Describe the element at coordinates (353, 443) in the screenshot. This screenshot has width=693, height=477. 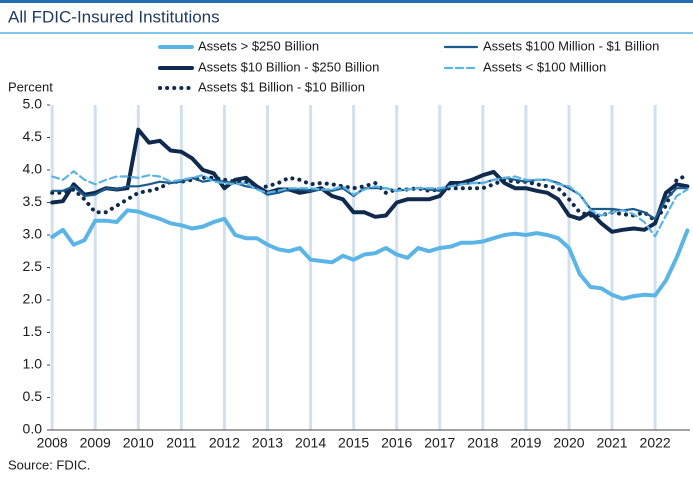
I see `x-tick-label: 2015` at that location.